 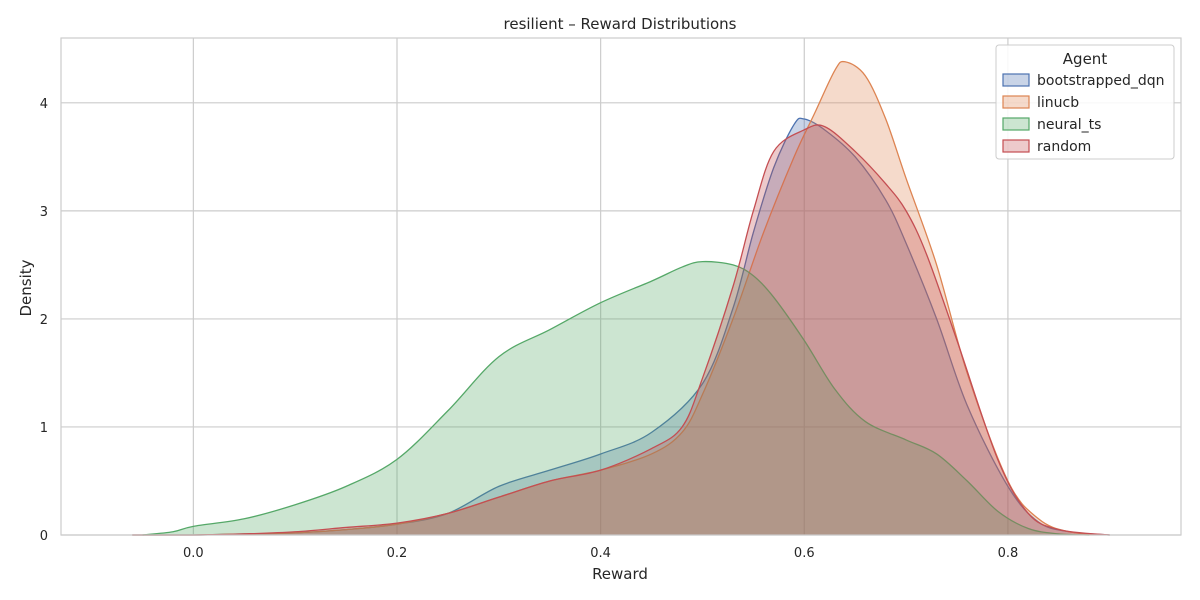 I want to click on y-tick-label: 1, so click(x=44, y=428).